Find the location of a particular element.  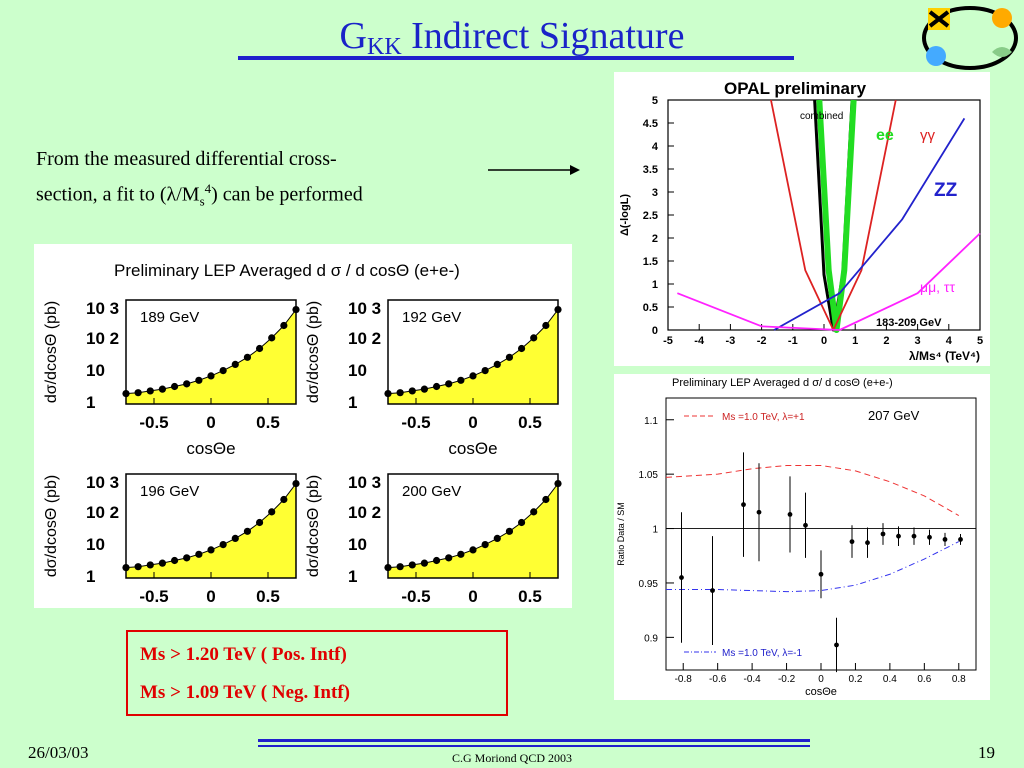

y-tick-label: 1.1 is located at coordinates (651, 421).